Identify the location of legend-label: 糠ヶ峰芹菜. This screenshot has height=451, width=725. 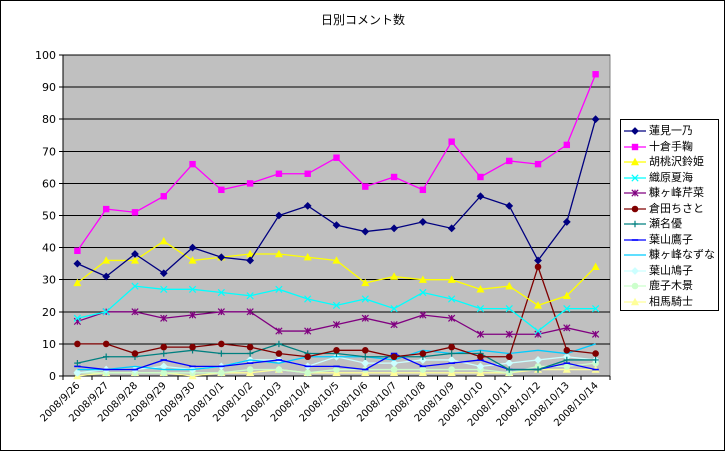
(676, 192).